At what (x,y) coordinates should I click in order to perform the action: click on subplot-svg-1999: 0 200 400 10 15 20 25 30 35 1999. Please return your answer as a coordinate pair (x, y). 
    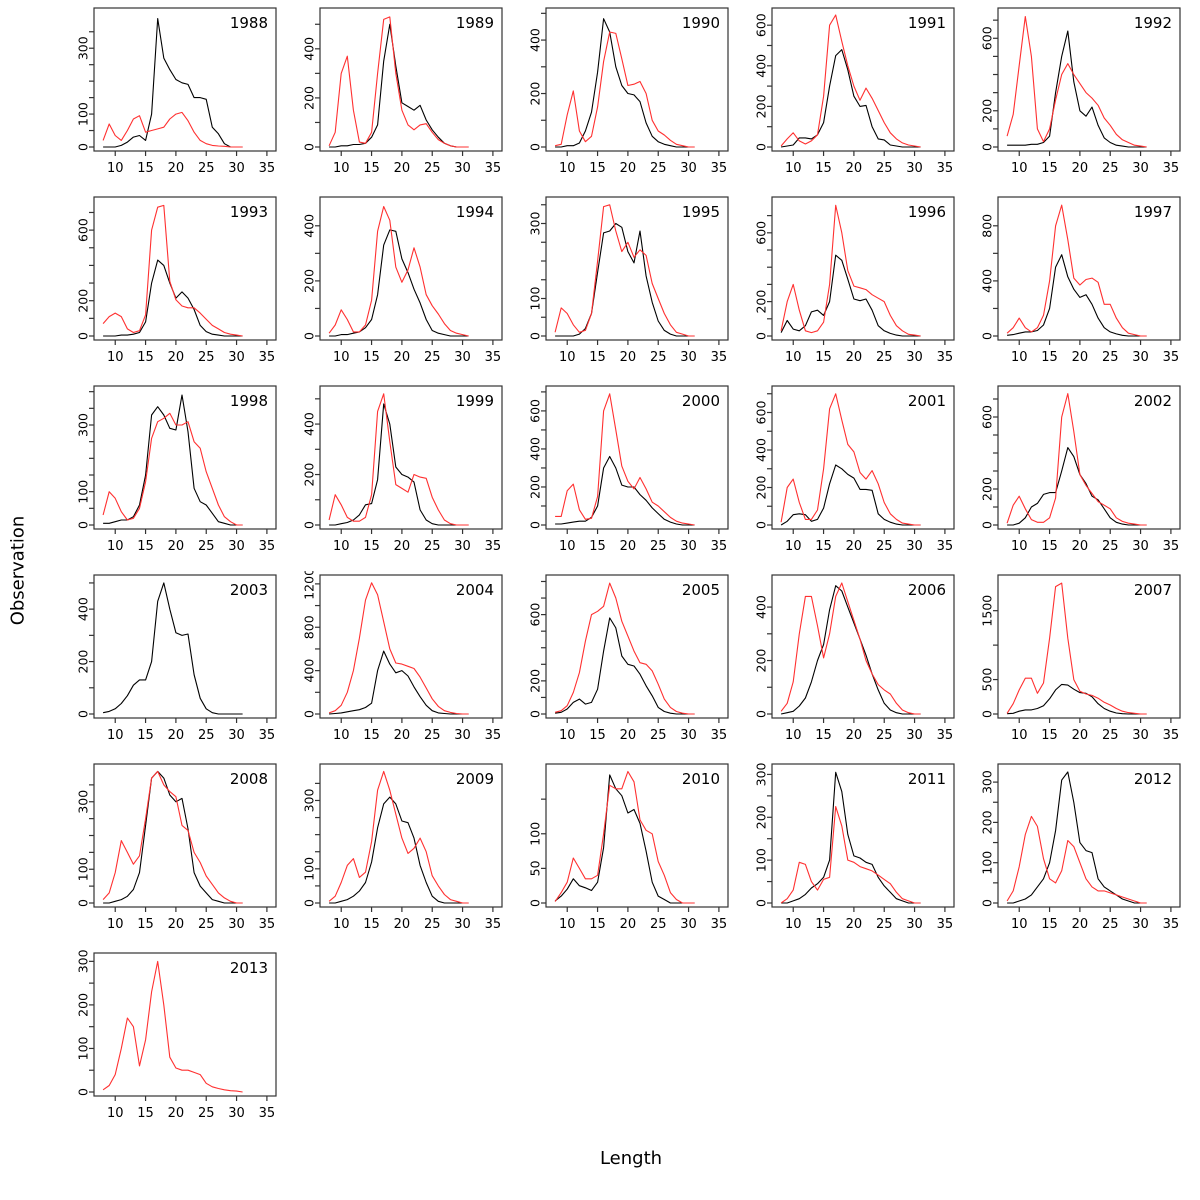
    Looking at the image, I should click on (402, 469).